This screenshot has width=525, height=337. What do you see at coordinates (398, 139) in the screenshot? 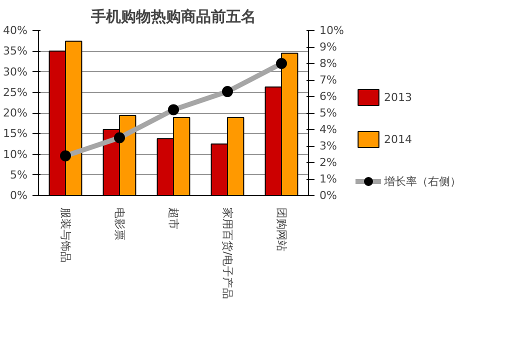
I see `legend-label: 2014` at bounding box center [398, 139].